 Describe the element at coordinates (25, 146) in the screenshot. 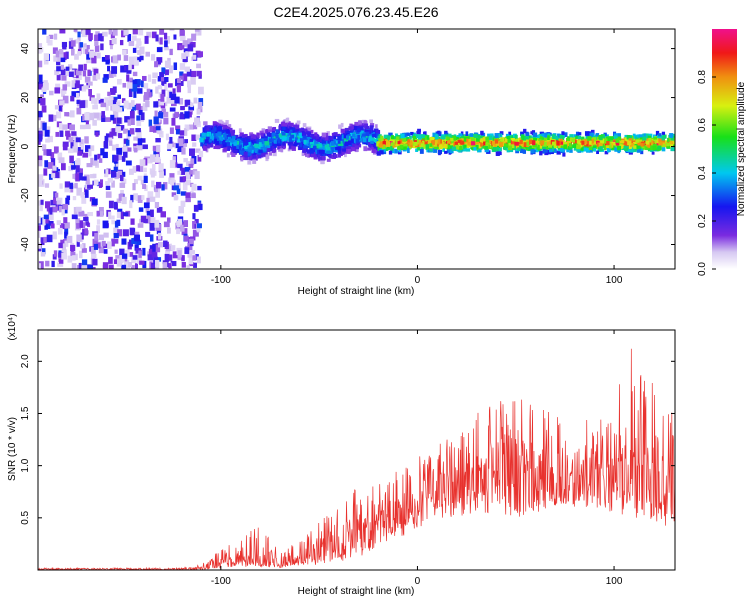

I see `tick-label: 0` at that location.